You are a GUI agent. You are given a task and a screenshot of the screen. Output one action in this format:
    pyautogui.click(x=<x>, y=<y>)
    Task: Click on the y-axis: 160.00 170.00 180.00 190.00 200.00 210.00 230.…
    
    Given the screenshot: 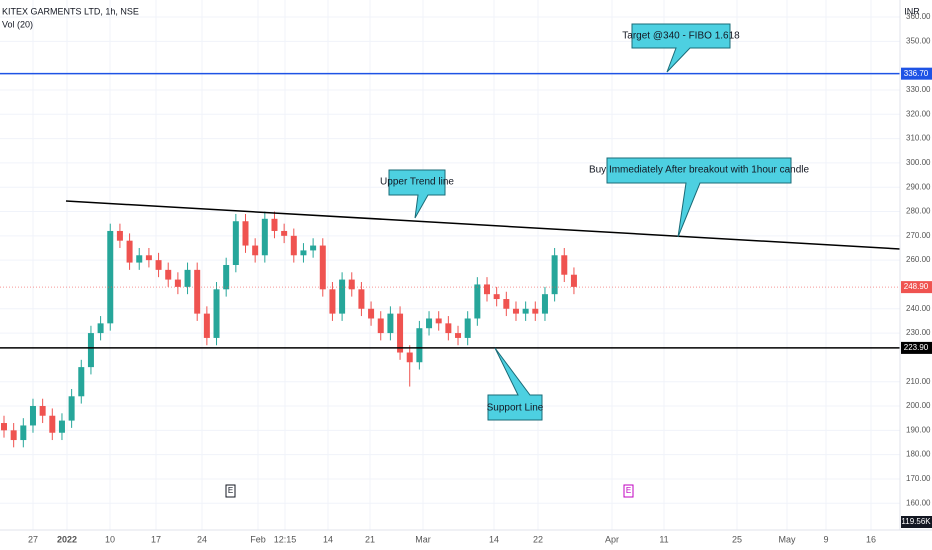 What is the action you would take?
    pyautogui.click(x=918, y=259)
    